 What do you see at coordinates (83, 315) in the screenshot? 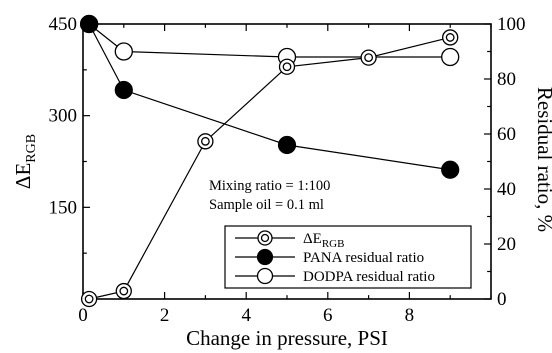
I see `x-tick-label: 0` at bounding box center [83, 315].